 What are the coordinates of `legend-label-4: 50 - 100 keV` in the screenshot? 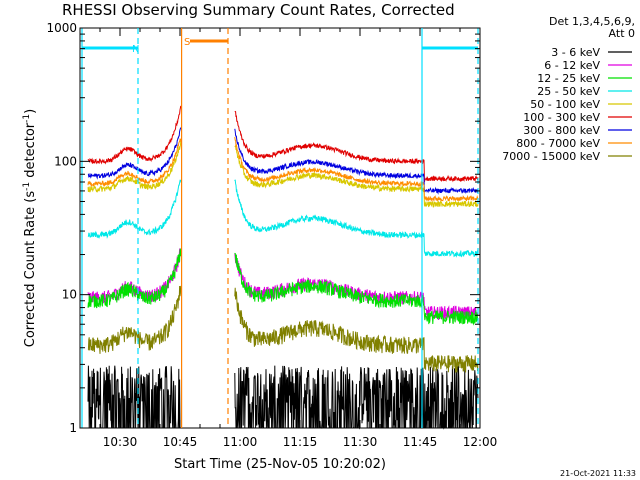 It's located at (565, 104).